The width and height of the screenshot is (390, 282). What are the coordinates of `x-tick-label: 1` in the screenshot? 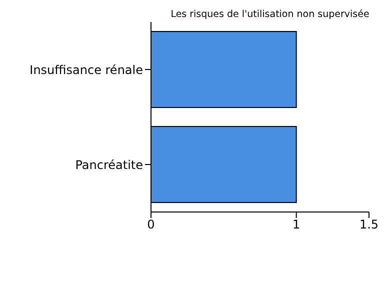 It's located at (296, 225).